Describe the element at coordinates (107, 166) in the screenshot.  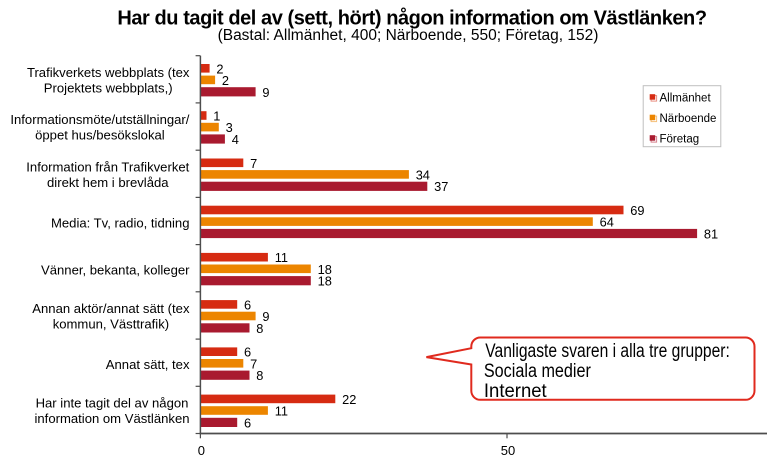
I see `svg-text: Information från Trafikverket` at that location.